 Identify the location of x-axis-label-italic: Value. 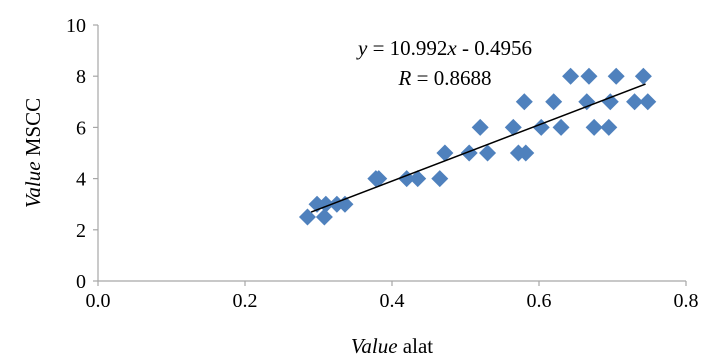
(374, 346).